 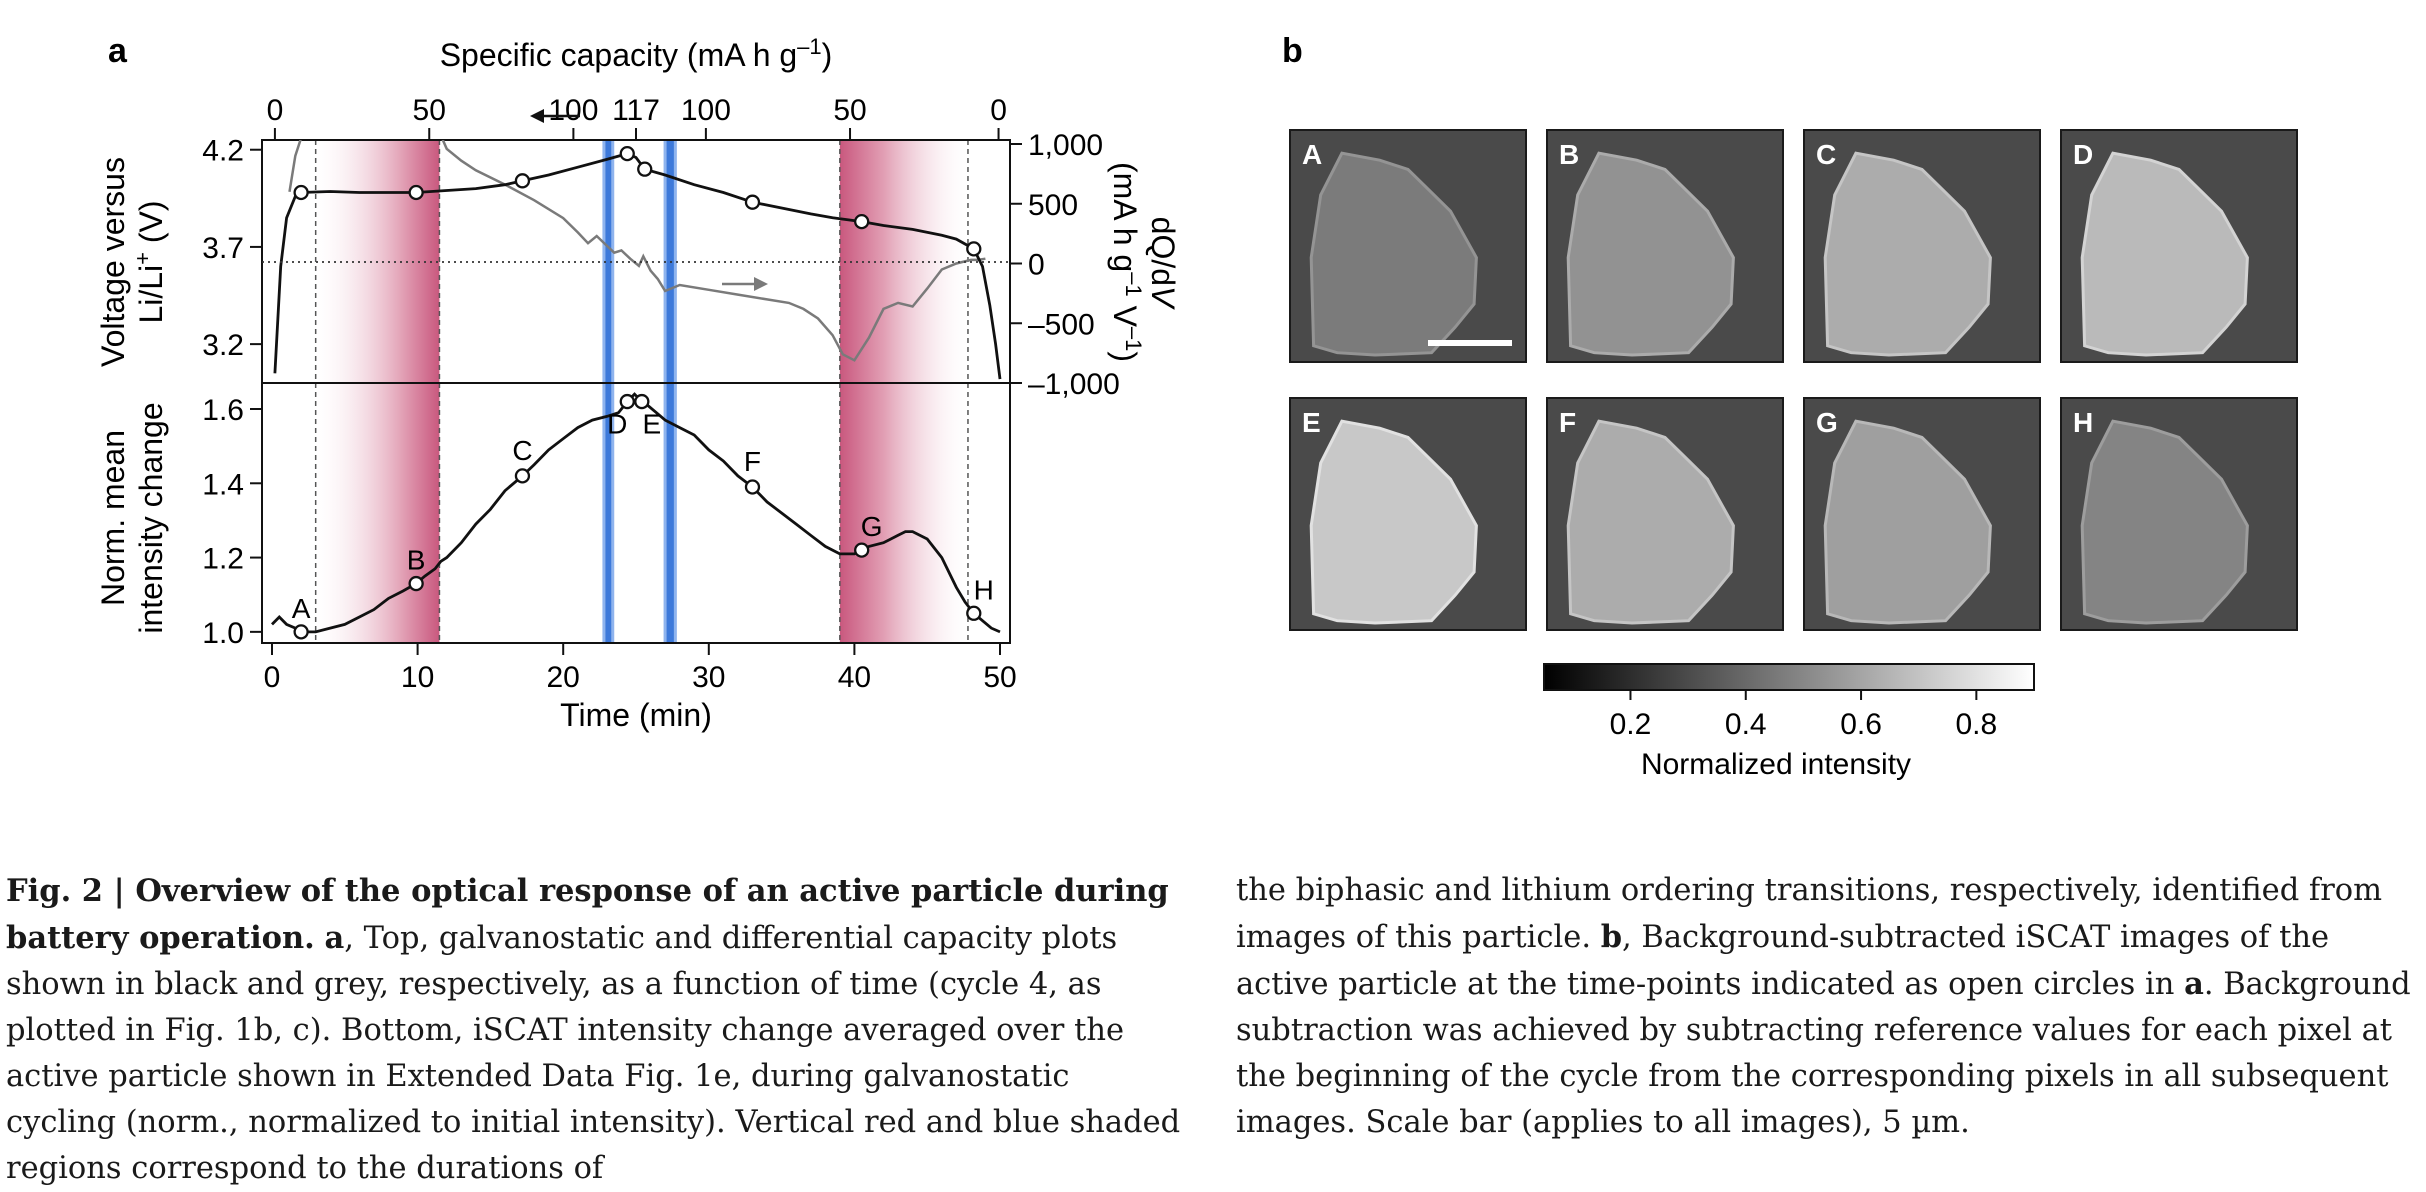 I want to click on marker-label: A, so click(x=301, y=608).